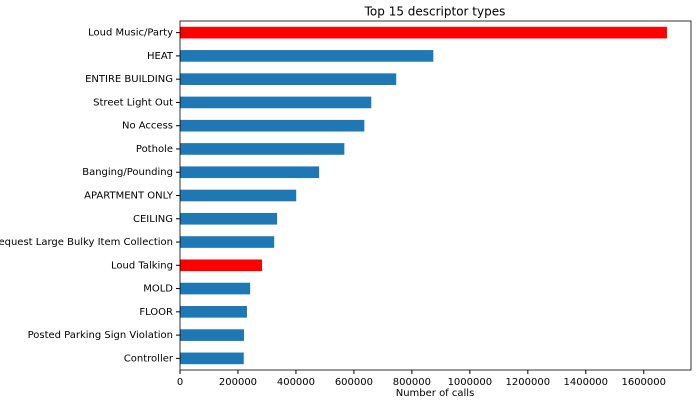 Image resolution: width=700 pixels, height=404 pixels. Describe the element at coordinates (528, 382) in the screenshot. I see `x-tick-label: 1200000` at that location.